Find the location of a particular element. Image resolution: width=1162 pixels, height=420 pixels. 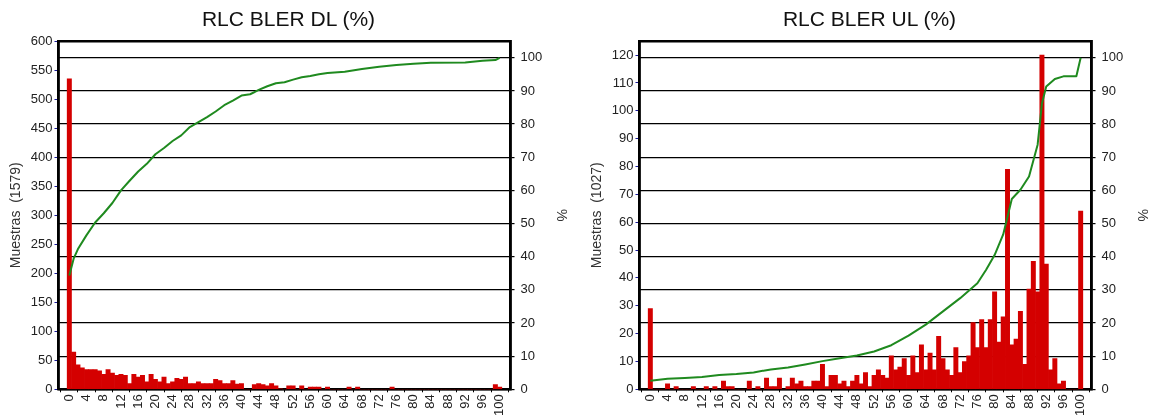

y-tick-label: 30 is located at coordinates (626, 305).